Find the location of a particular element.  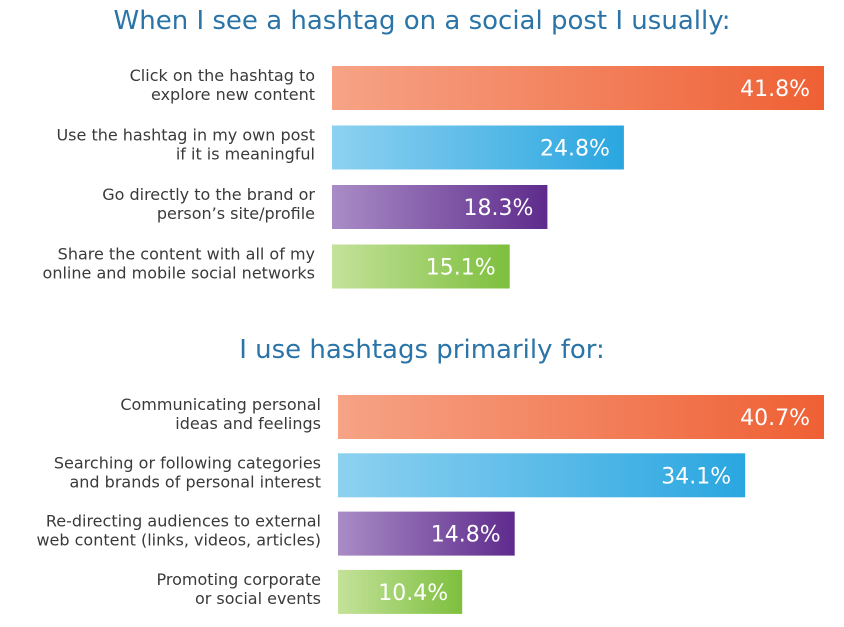

category-label: Go directly to the brand or is located at coordinates (208, 194).